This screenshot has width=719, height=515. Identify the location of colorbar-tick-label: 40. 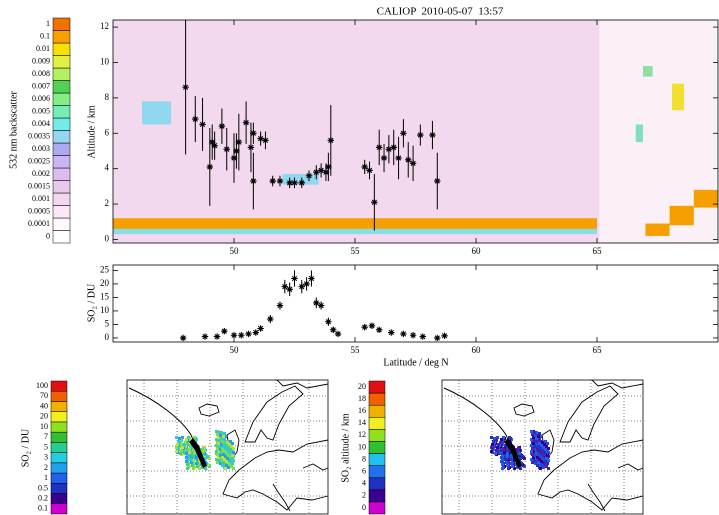
(44, 405).